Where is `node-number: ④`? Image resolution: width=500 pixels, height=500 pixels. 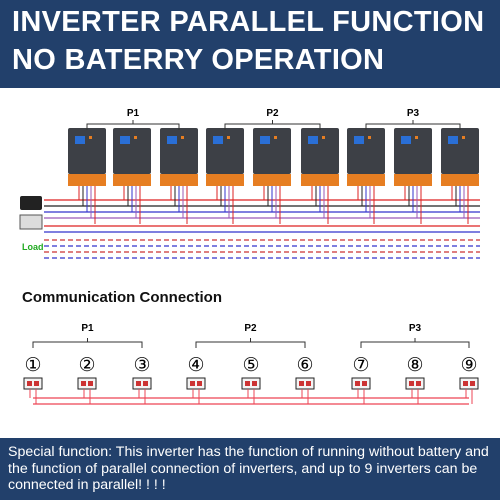
node-number: ④ is located at coordinates (195, 365).